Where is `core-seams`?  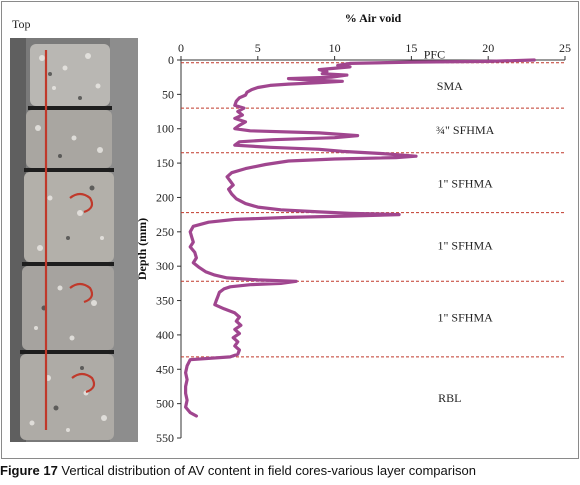
core-seams is located at coordinates (67, 230).